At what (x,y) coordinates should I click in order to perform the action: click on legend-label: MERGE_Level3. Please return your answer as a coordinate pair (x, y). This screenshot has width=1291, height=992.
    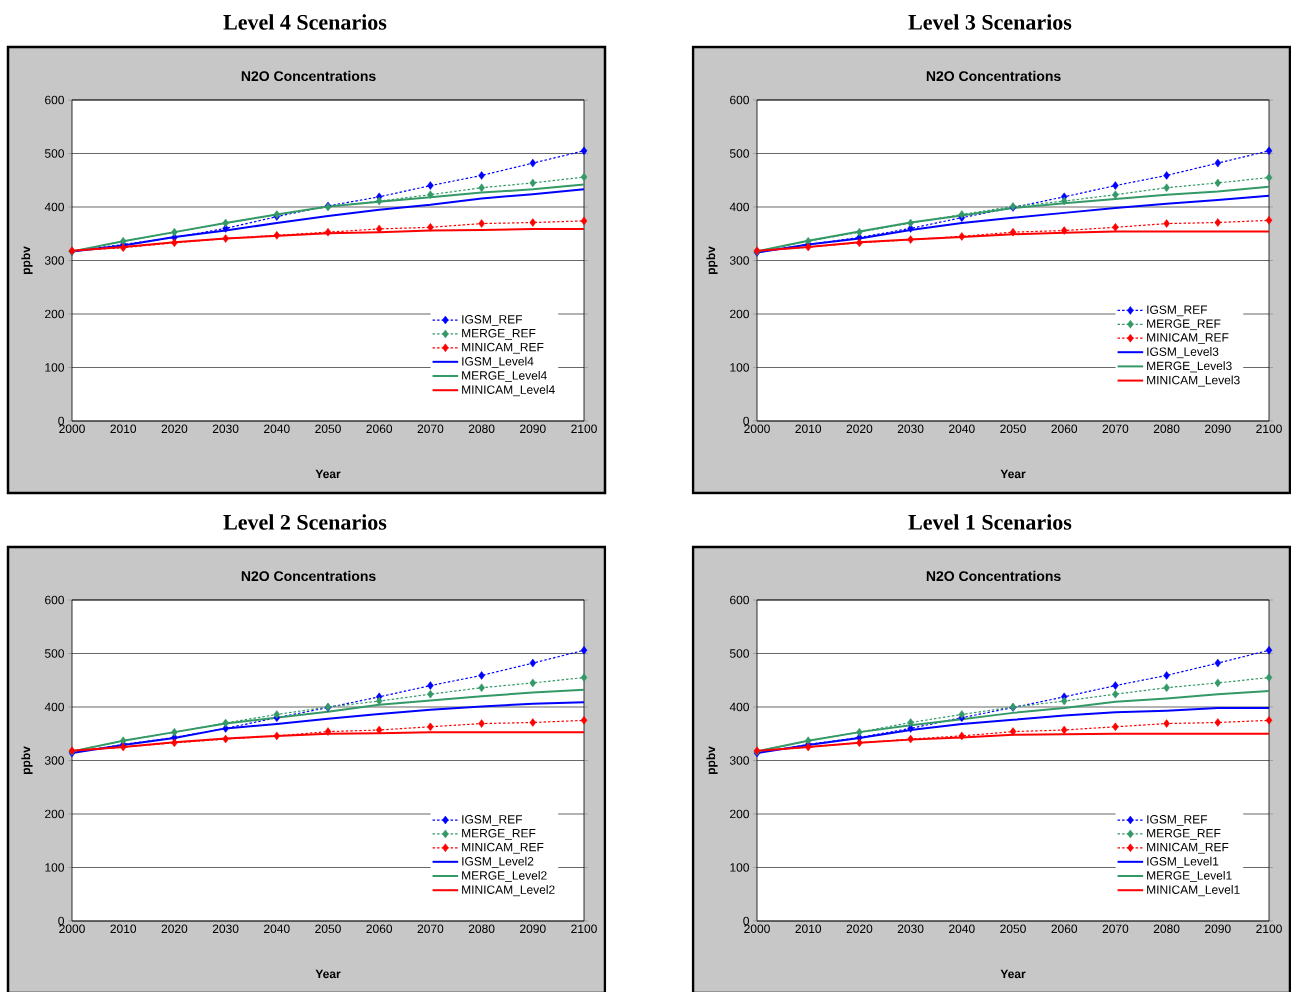
    Looking at the image, I should click on (1189, 367).